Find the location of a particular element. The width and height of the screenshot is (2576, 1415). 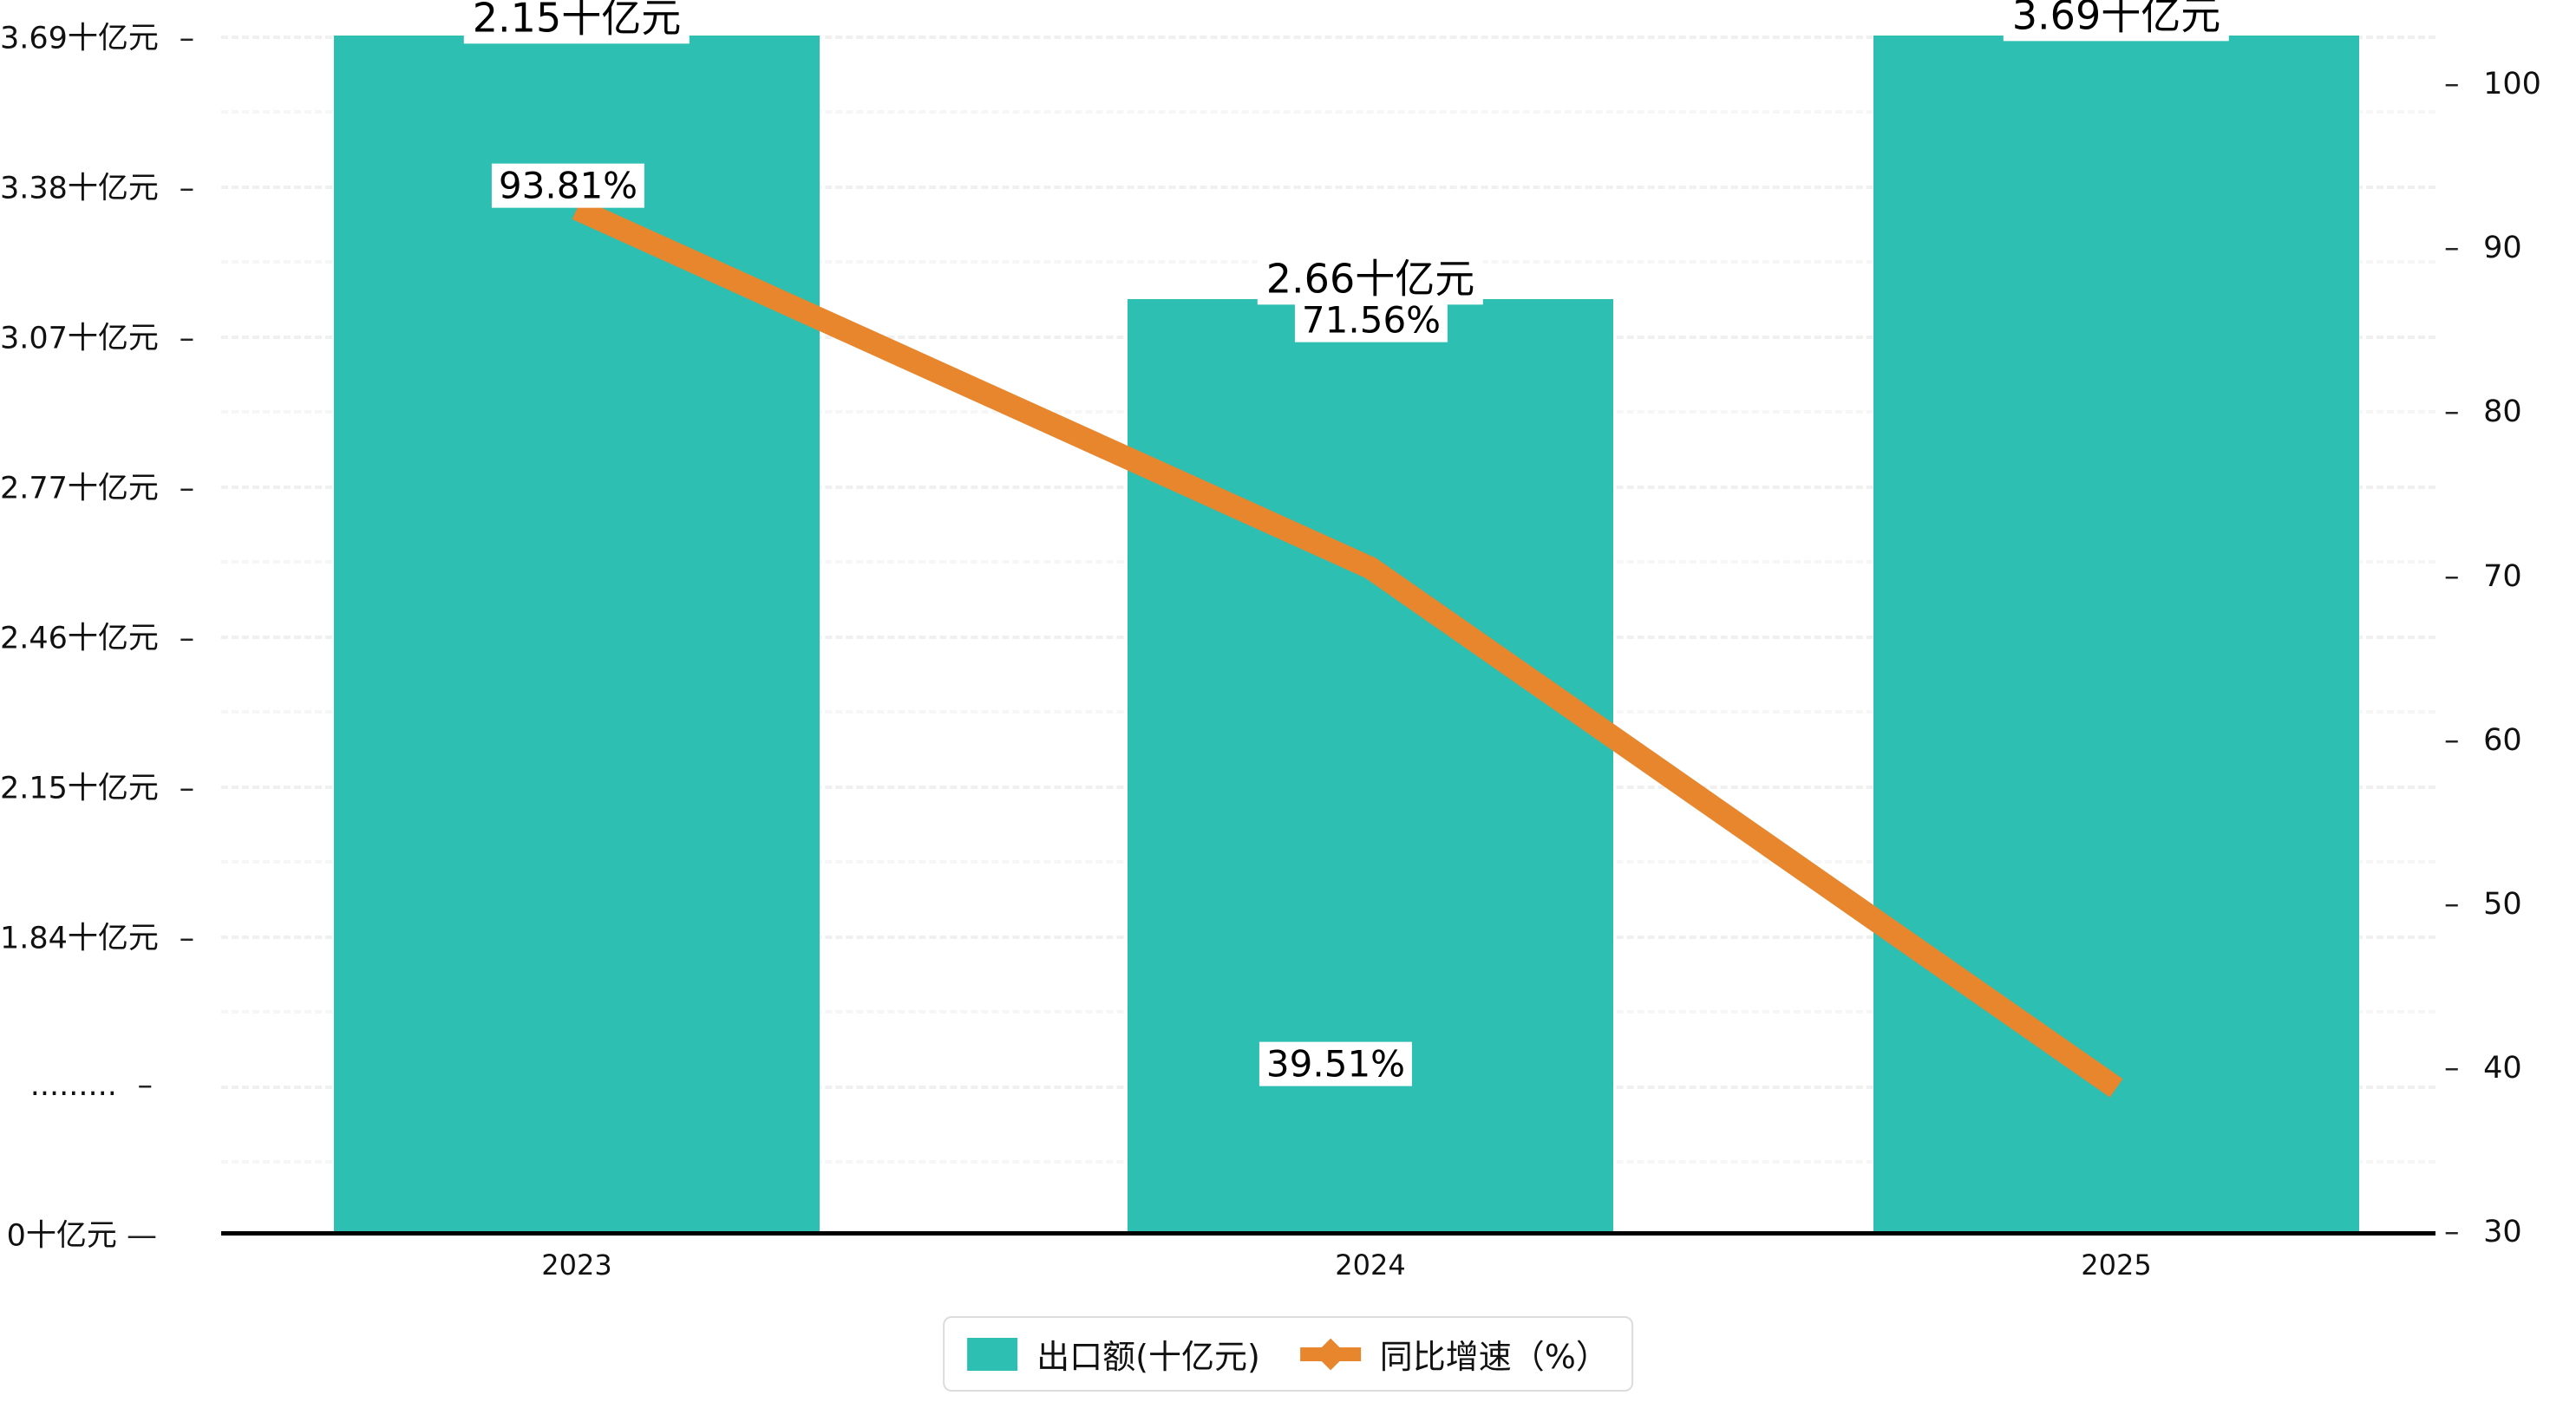

y-right-tick-label: 100 is located at coordinates (2512, 84).